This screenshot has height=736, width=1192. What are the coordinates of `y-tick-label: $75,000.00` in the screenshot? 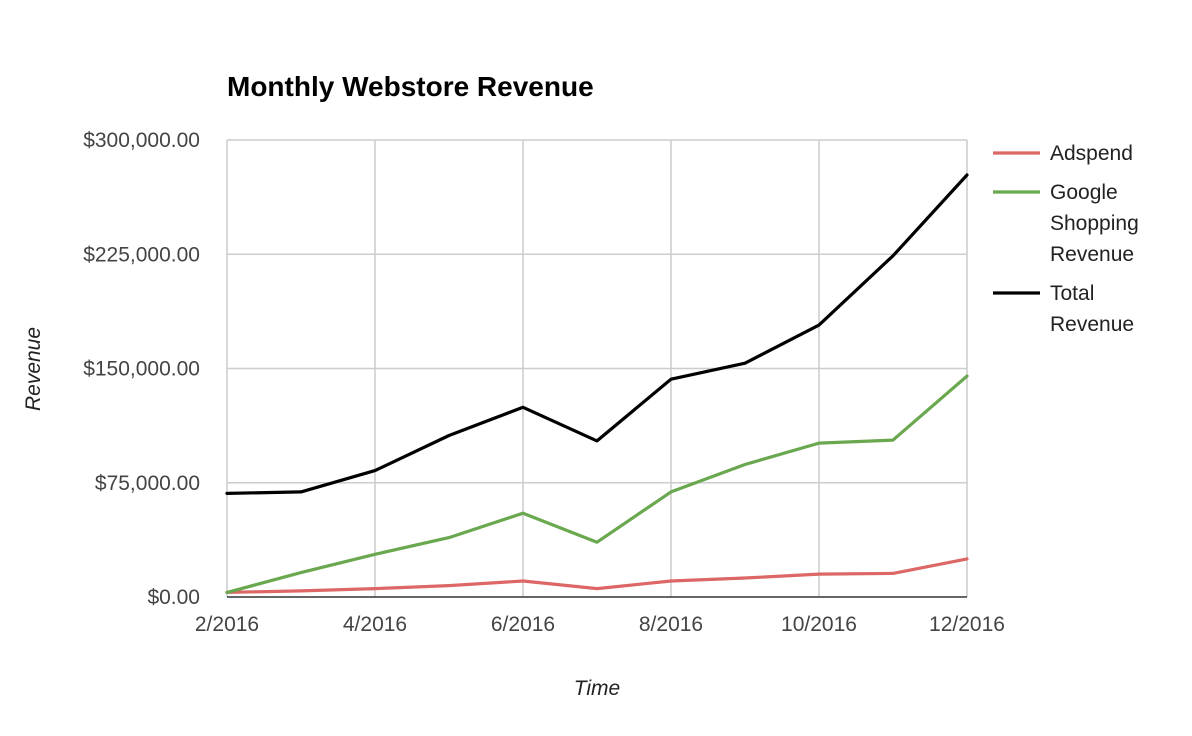 It's located at (147, 483).